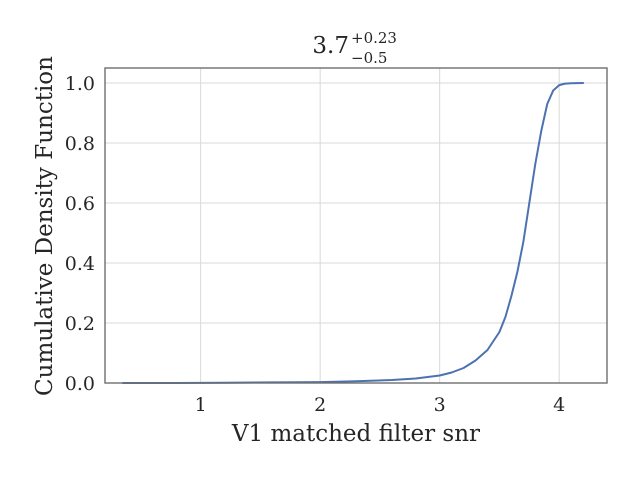 The height and width of the screenshot is (480, 640). I want to click on y-tick-label: 0.6, so click(80, 204).